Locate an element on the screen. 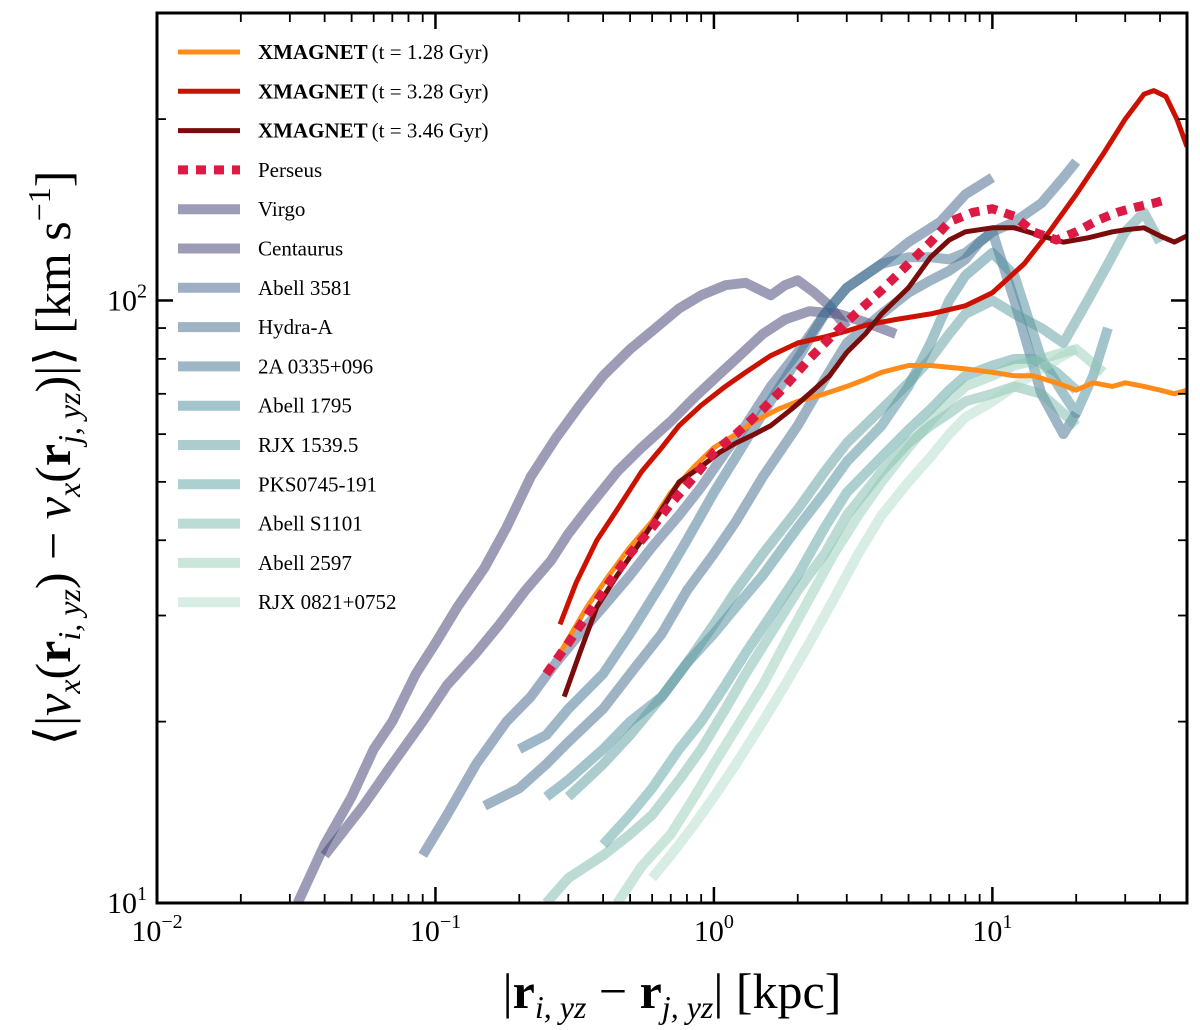  legend-entry: RJX 1539.5 is located at coordinates (268, 445).